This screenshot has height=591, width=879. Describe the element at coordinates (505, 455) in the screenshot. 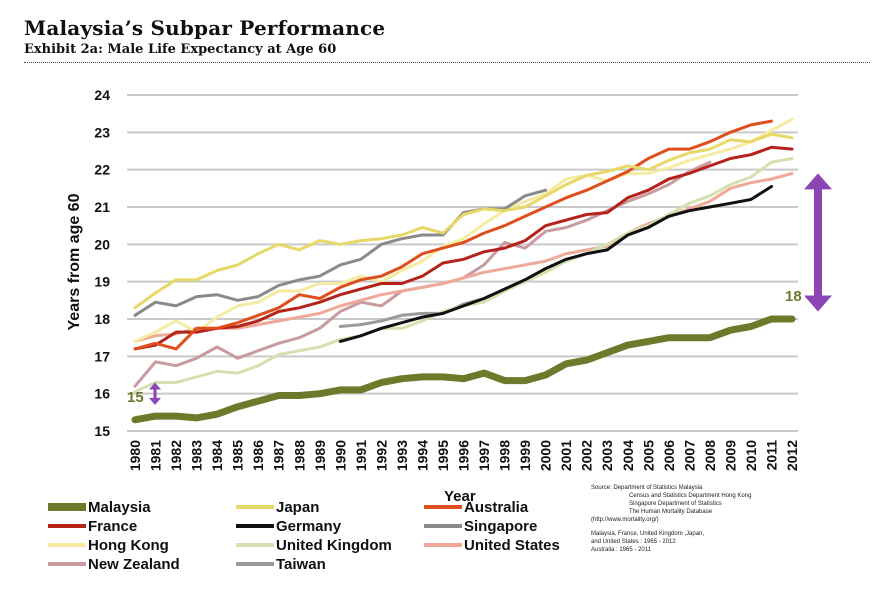

I see `x-tick-label: 1998` at that location.